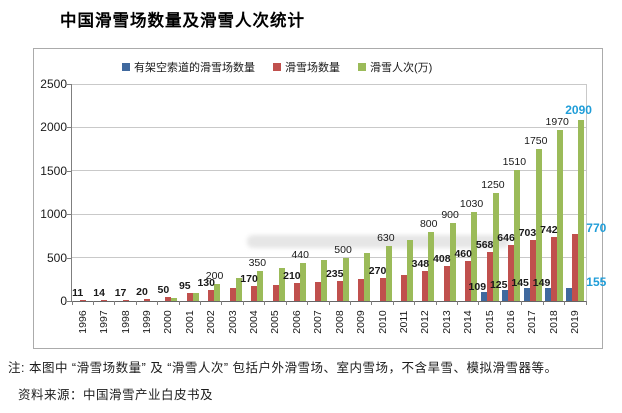 The image size is (622, 413). Describe the element at coordinates (401, 68) in the screenshot. I see `legend-label: 滑雪人次(万)` at that location.